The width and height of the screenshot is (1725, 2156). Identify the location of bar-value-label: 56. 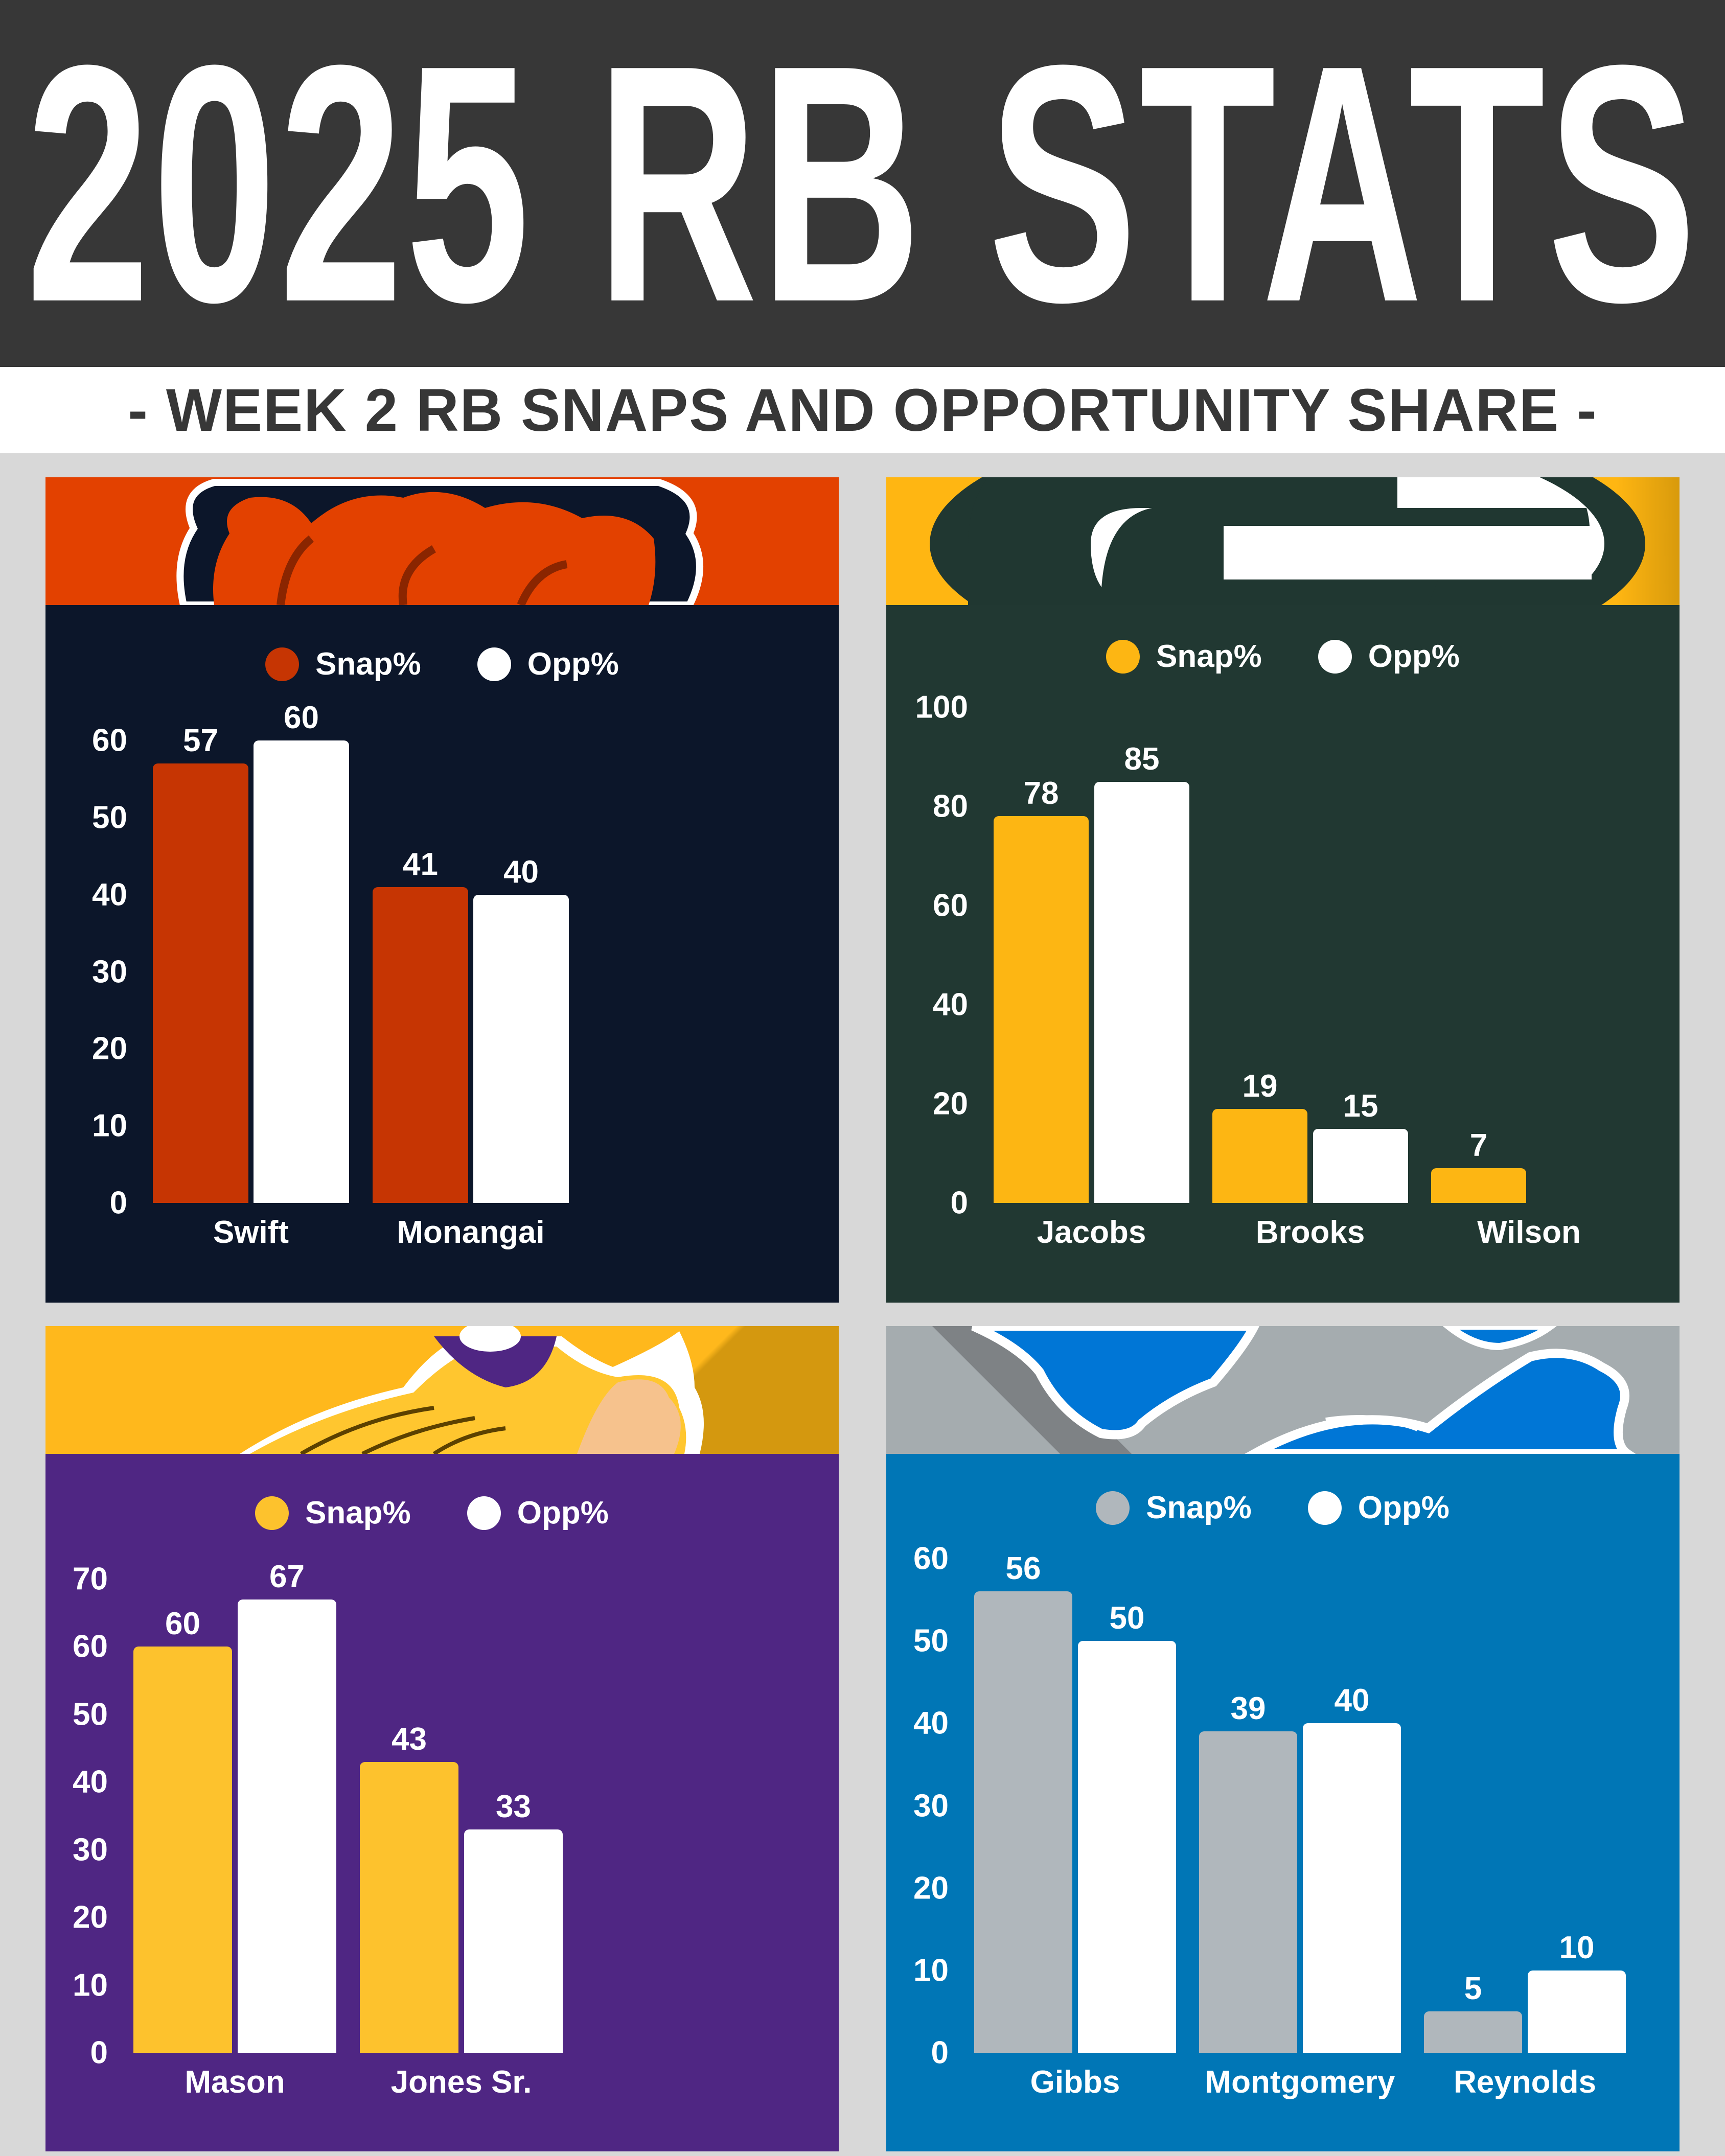
(1023, 1569).